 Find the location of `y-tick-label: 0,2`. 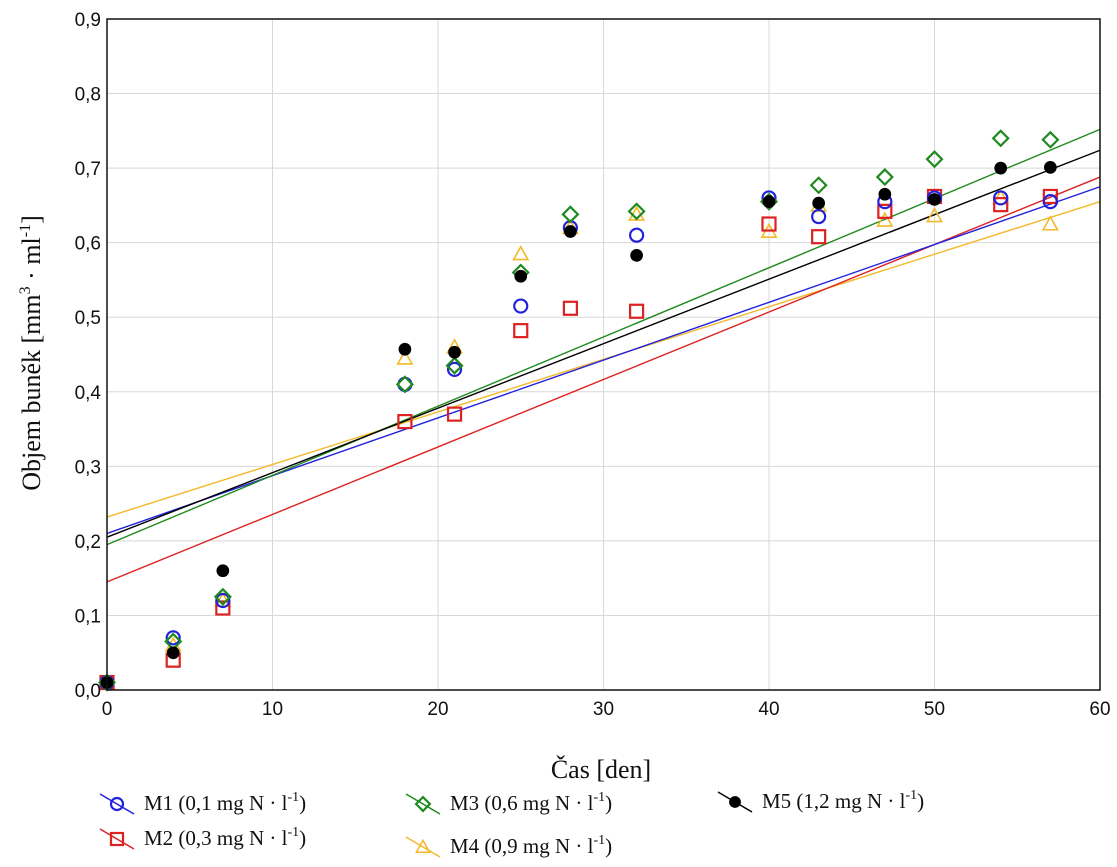

y-tick-label: 0,2 is located at coordinates (88, 542).